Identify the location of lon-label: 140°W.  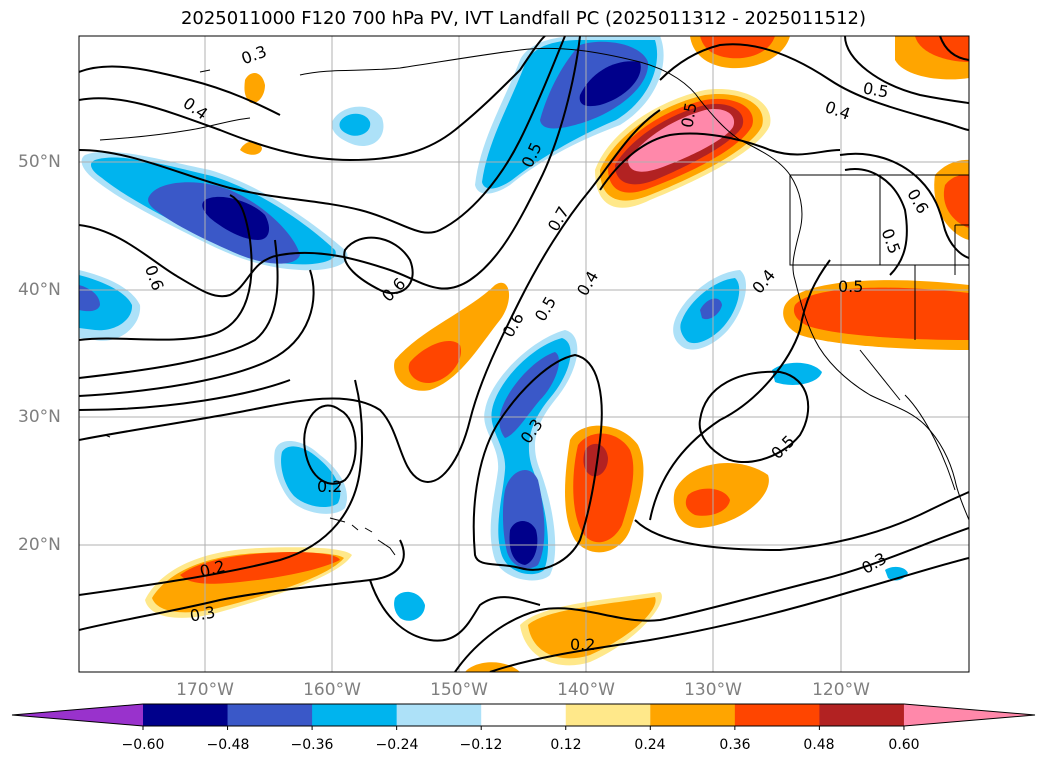
(586, 690).